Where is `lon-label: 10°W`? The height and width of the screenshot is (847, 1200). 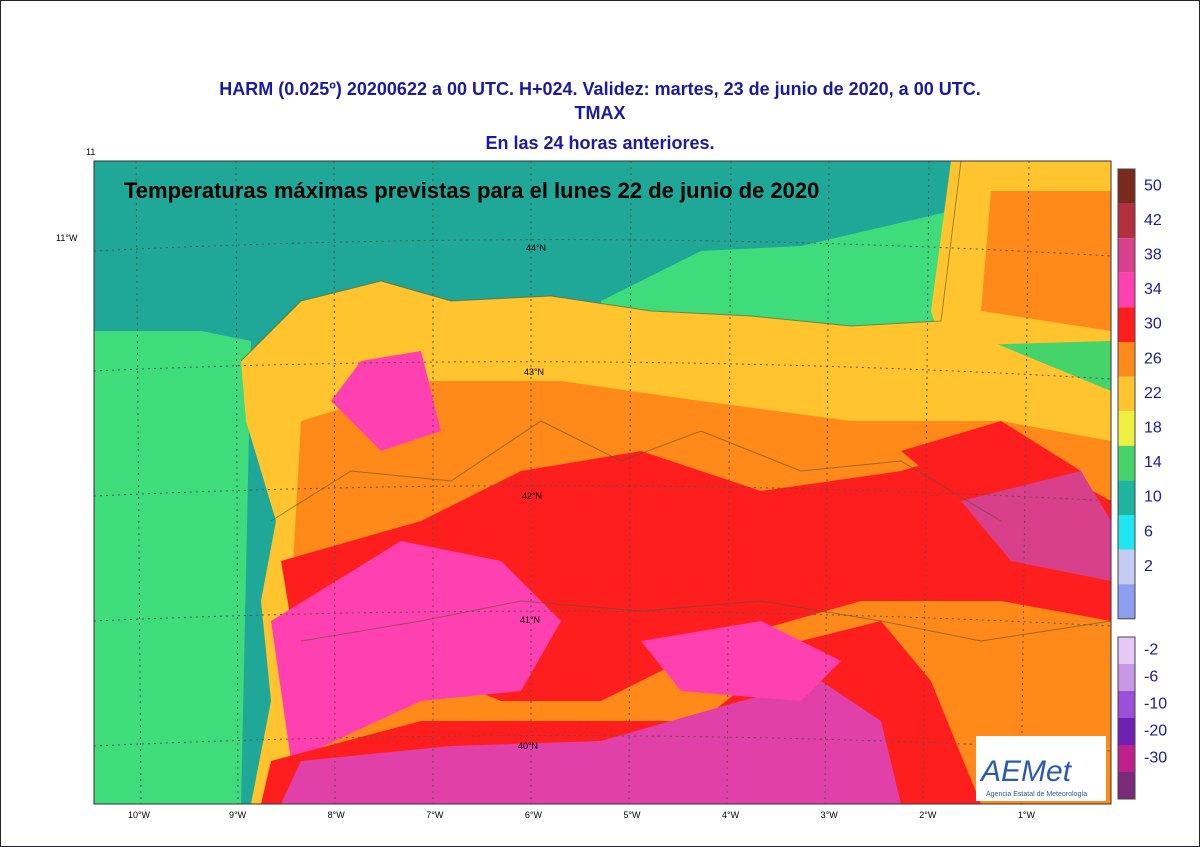 lon-label: 10°W is located at coordinates (139, 815).